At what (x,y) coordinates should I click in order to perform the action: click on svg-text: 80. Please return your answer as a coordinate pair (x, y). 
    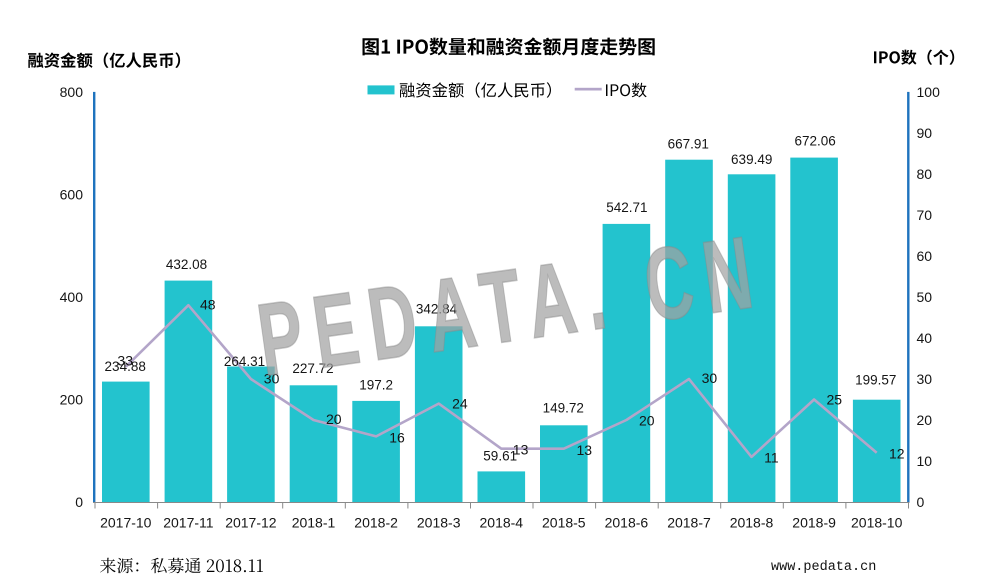
    Looking at the image, I should click on (925, 174).